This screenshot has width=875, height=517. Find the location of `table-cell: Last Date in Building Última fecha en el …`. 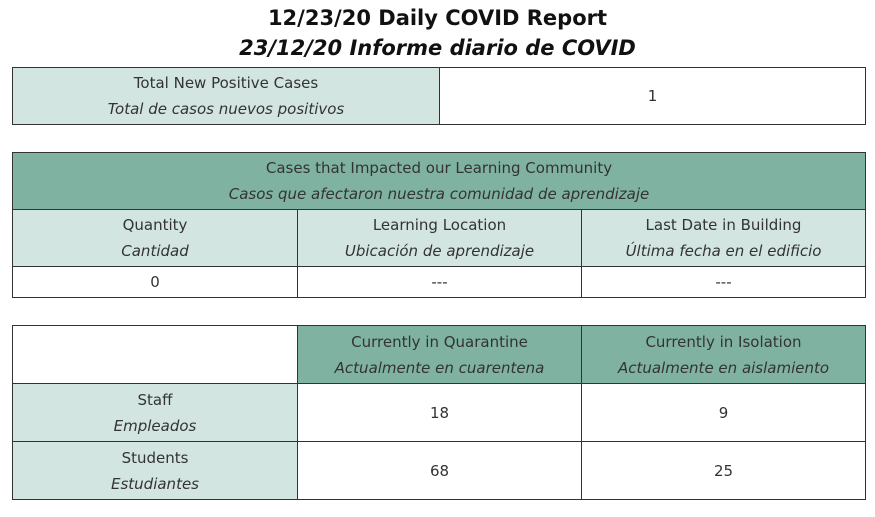

table-cell: Last Date in Building Última fecha en el … is located at coordinates (723, 238).